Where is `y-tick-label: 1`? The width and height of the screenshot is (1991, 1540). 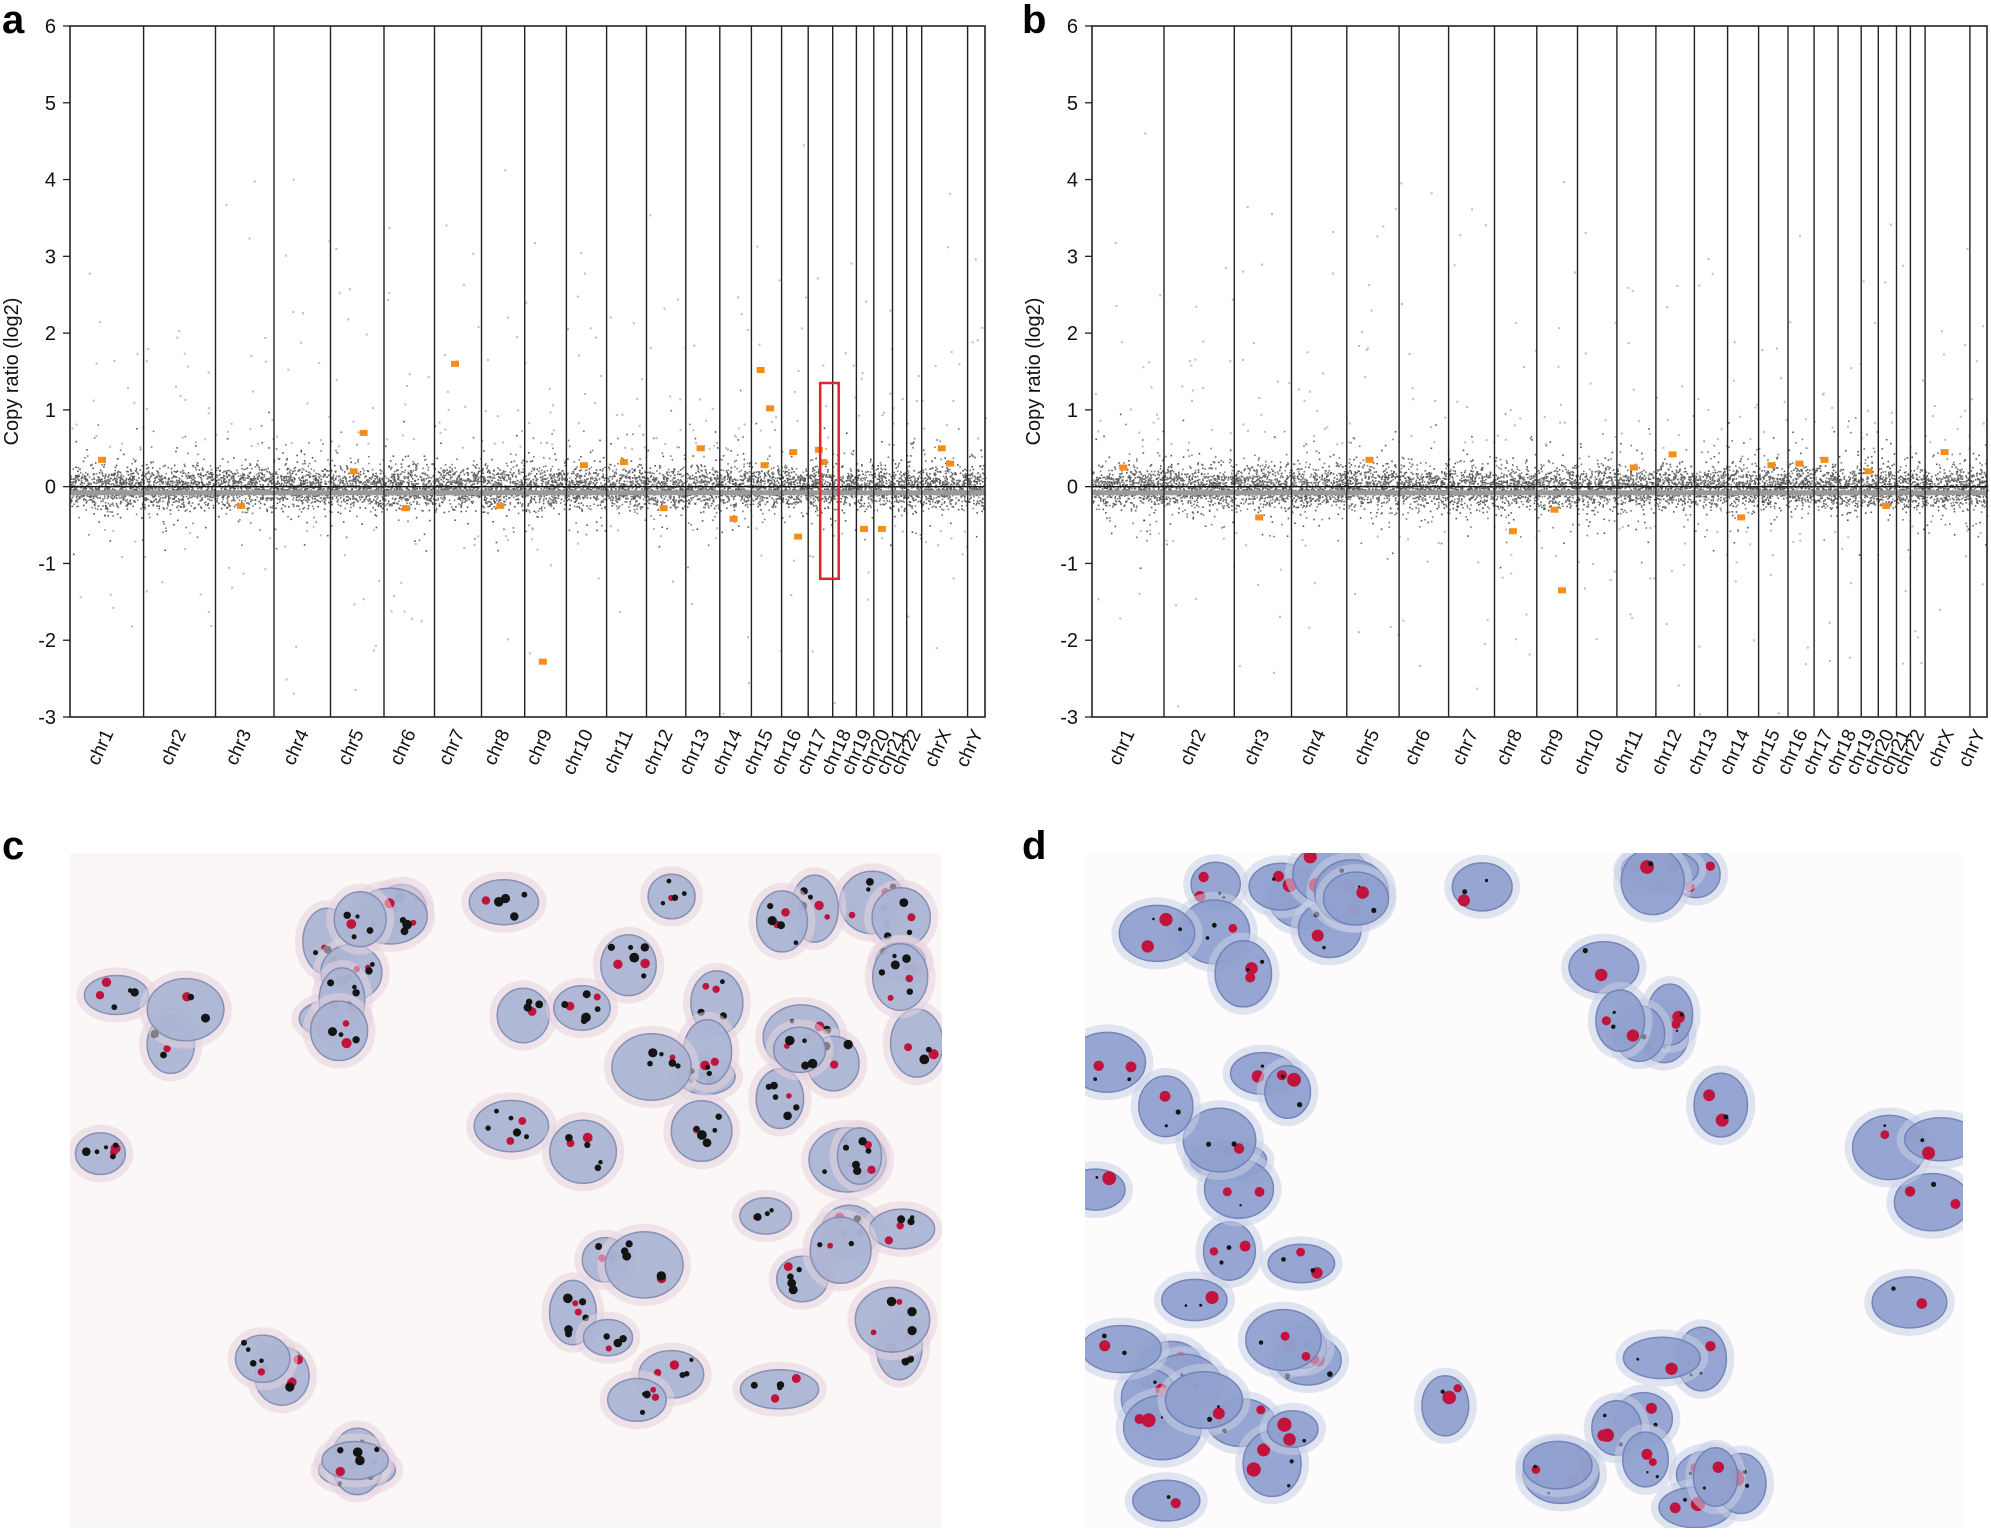
y-tick-label: 1 is located at coordinates (50, 411).